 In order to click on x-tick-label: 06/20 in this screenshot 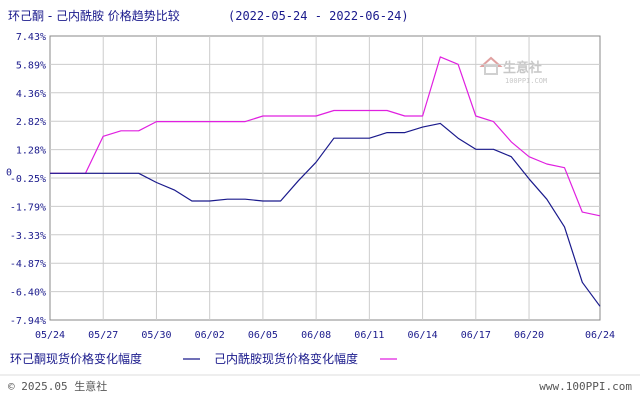, I will do `click(529, 335)`.